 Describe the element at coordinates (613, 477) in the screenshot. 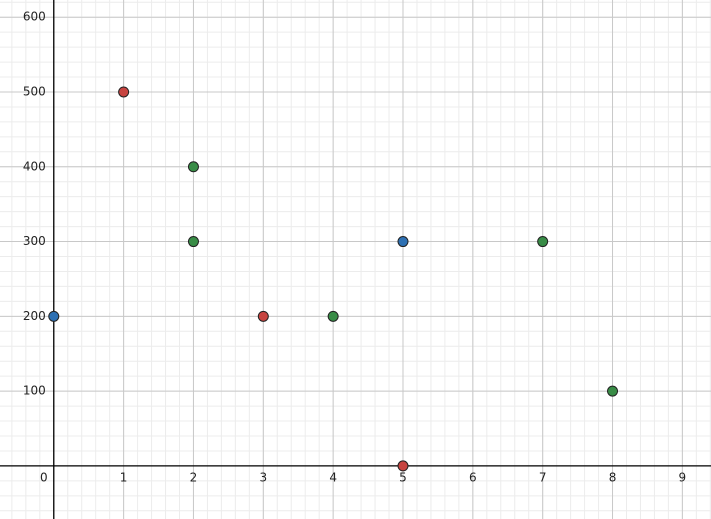

I see `x-tick-label: 8` at that location.